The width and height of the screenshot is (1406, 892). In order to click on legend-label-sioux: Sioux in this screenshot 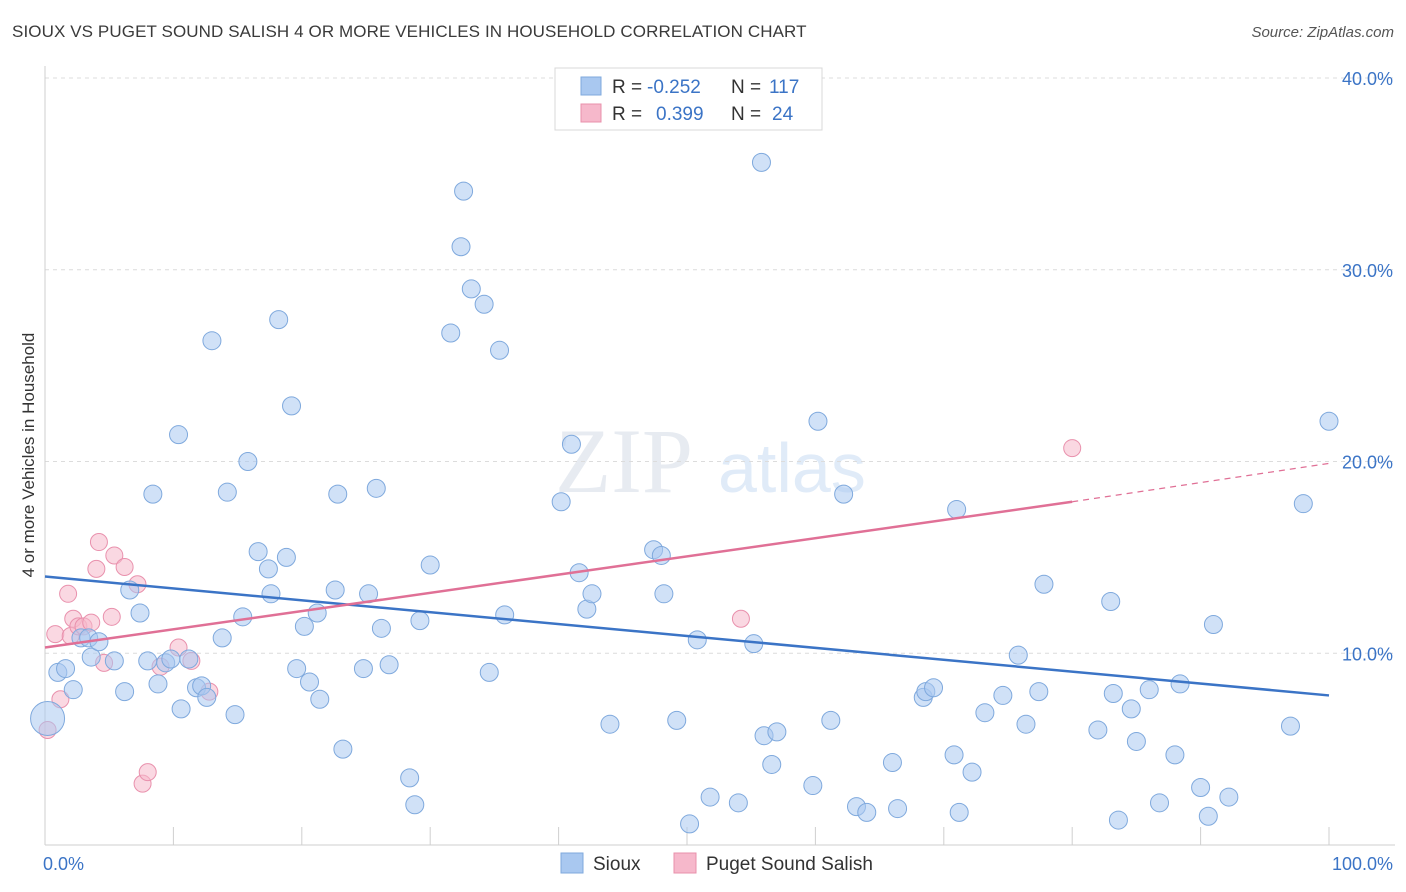, I will do `click(617, 864)`.